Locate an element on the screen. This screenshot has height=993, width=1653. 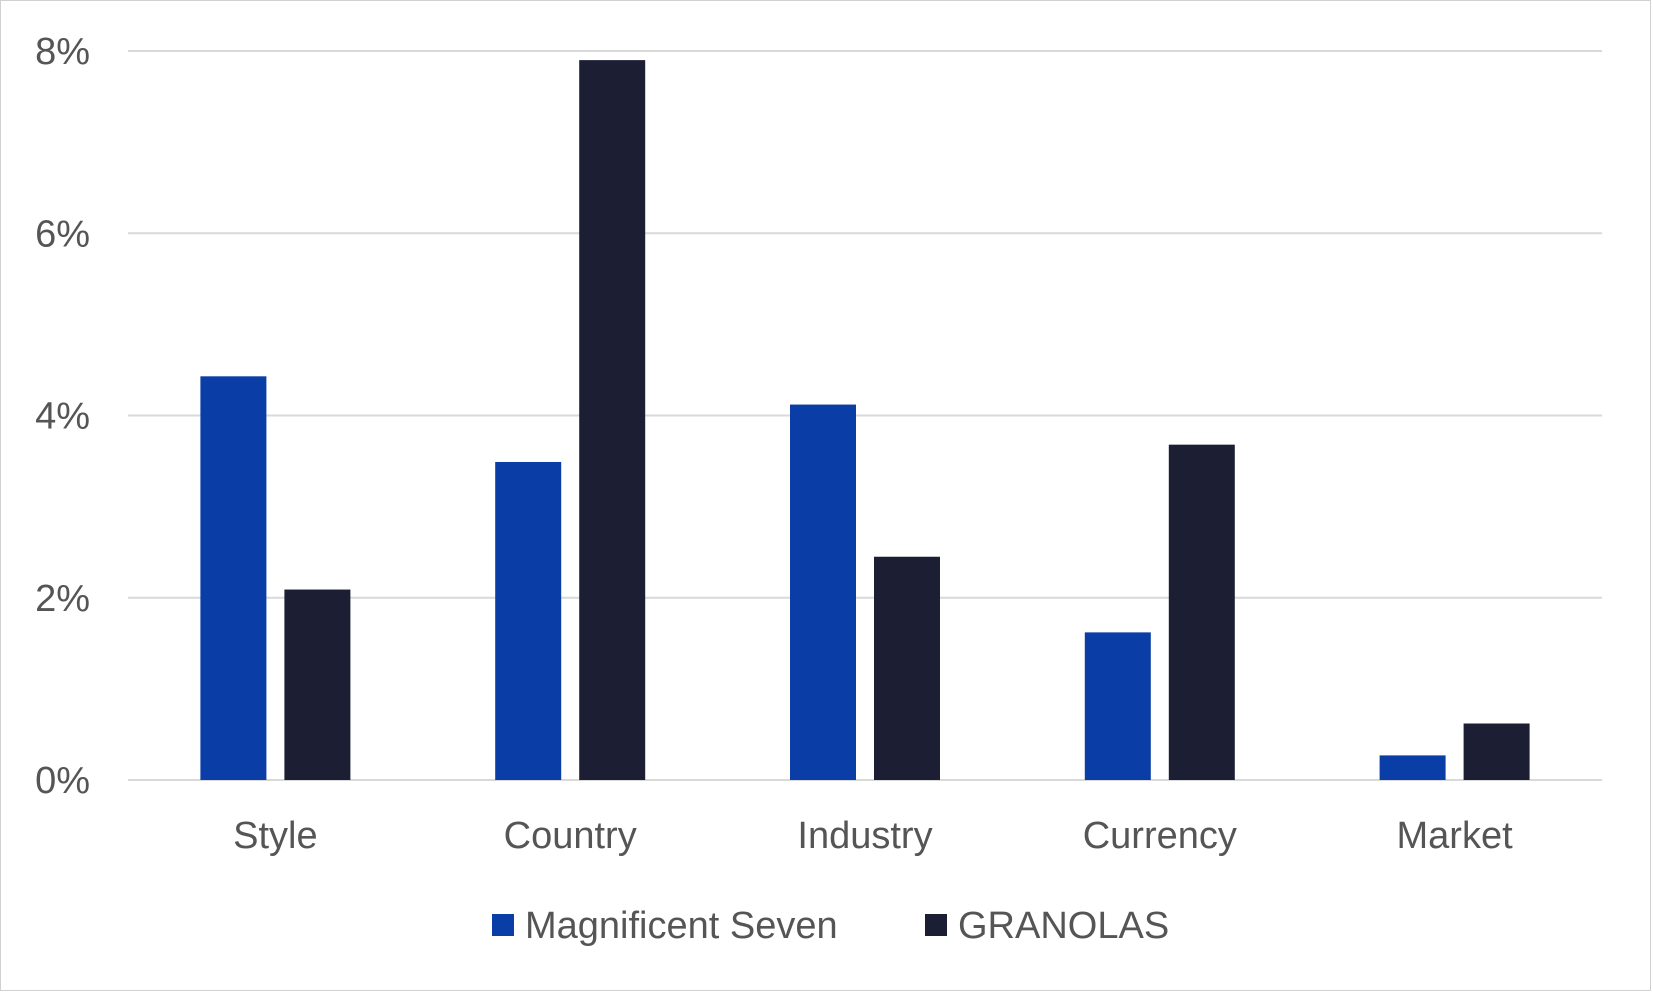
x-category-label: Market is located at coordinates (1455, 836).